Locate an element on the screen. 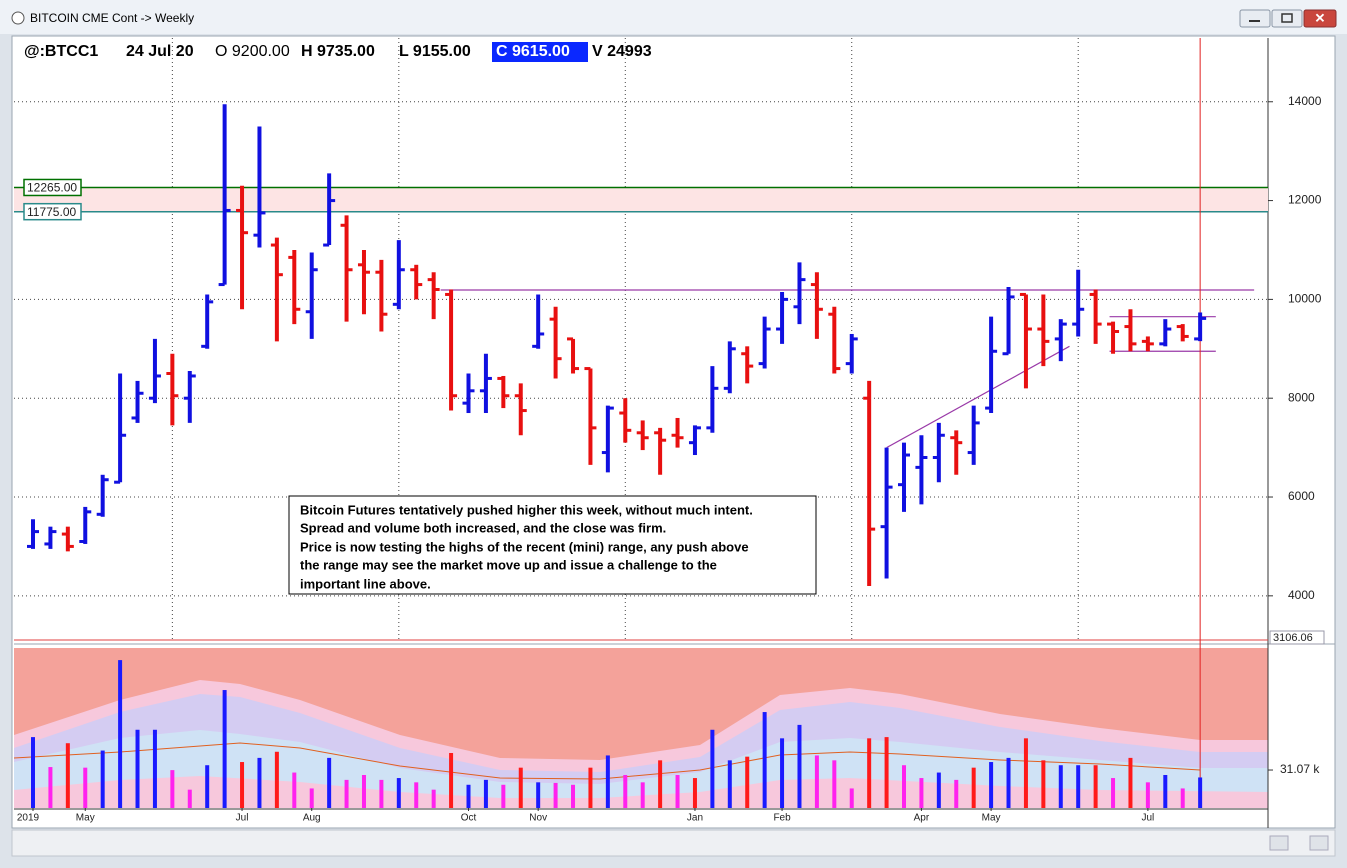 The width and height of the screenshot is (1347, 868). bottom-value-box is located at coordinates (1297, 637).